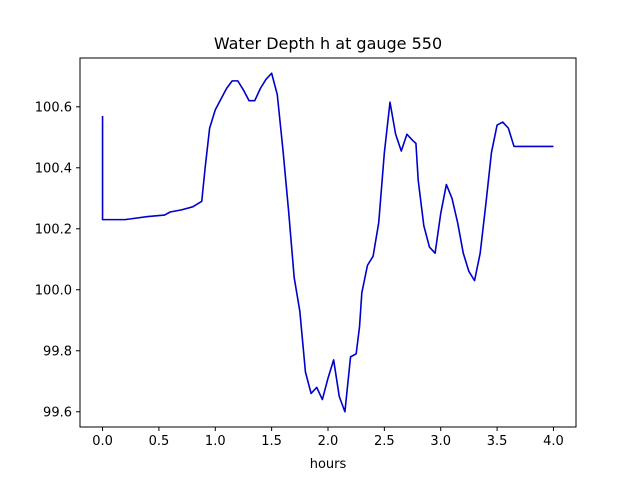  Describe the element at coordinates (57, 260) in the screenshot. I see `y-axis: 99.6 99.8 100.0 100.2 100.4 100.6` at that location.